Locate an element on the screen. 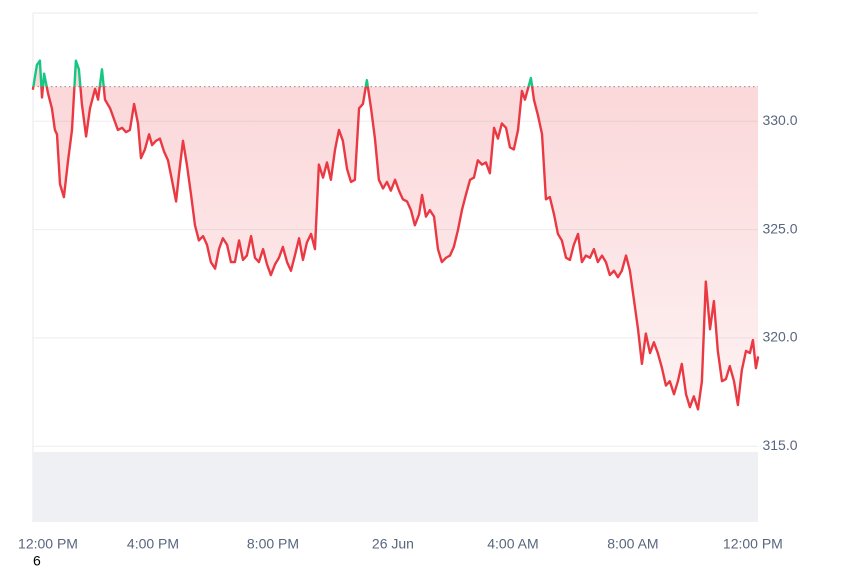 Image resolution: width=850 pixels, height=567 pixels. x-tick-label: 8:00 PM is located at coordinates (273, 544).